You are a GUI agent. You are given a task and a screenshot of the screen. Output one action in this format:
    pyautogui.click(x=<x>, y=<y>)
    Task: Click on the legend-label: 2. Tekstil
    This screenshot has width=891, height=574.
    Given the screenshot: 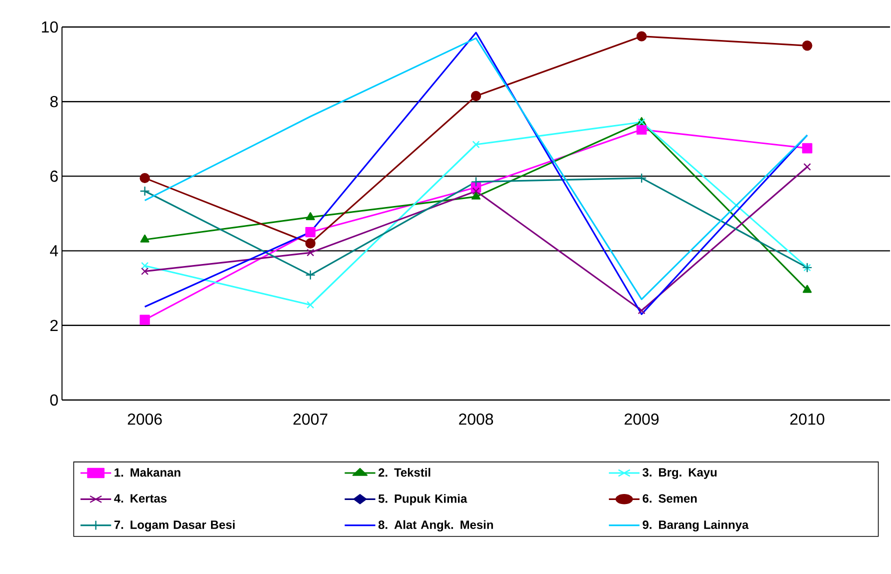 What is the action you would take?
    pyautogui.click(x=404, y=472)
    